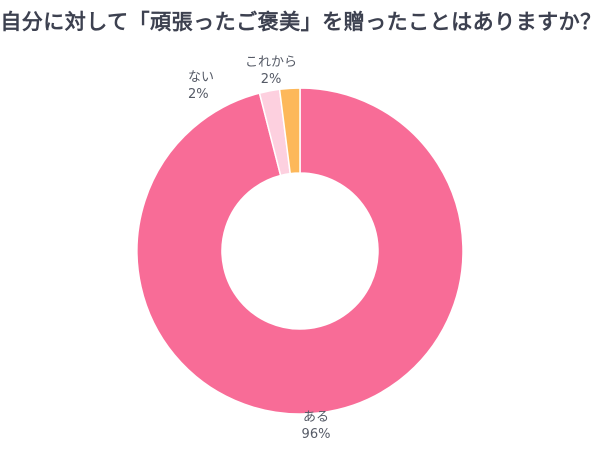 Image resolution: width=602 pixels, height=451 pixels. Describe the element at coordinates (208, 86) in the screenshot. I see `label-nai: ない 2%` at that location.